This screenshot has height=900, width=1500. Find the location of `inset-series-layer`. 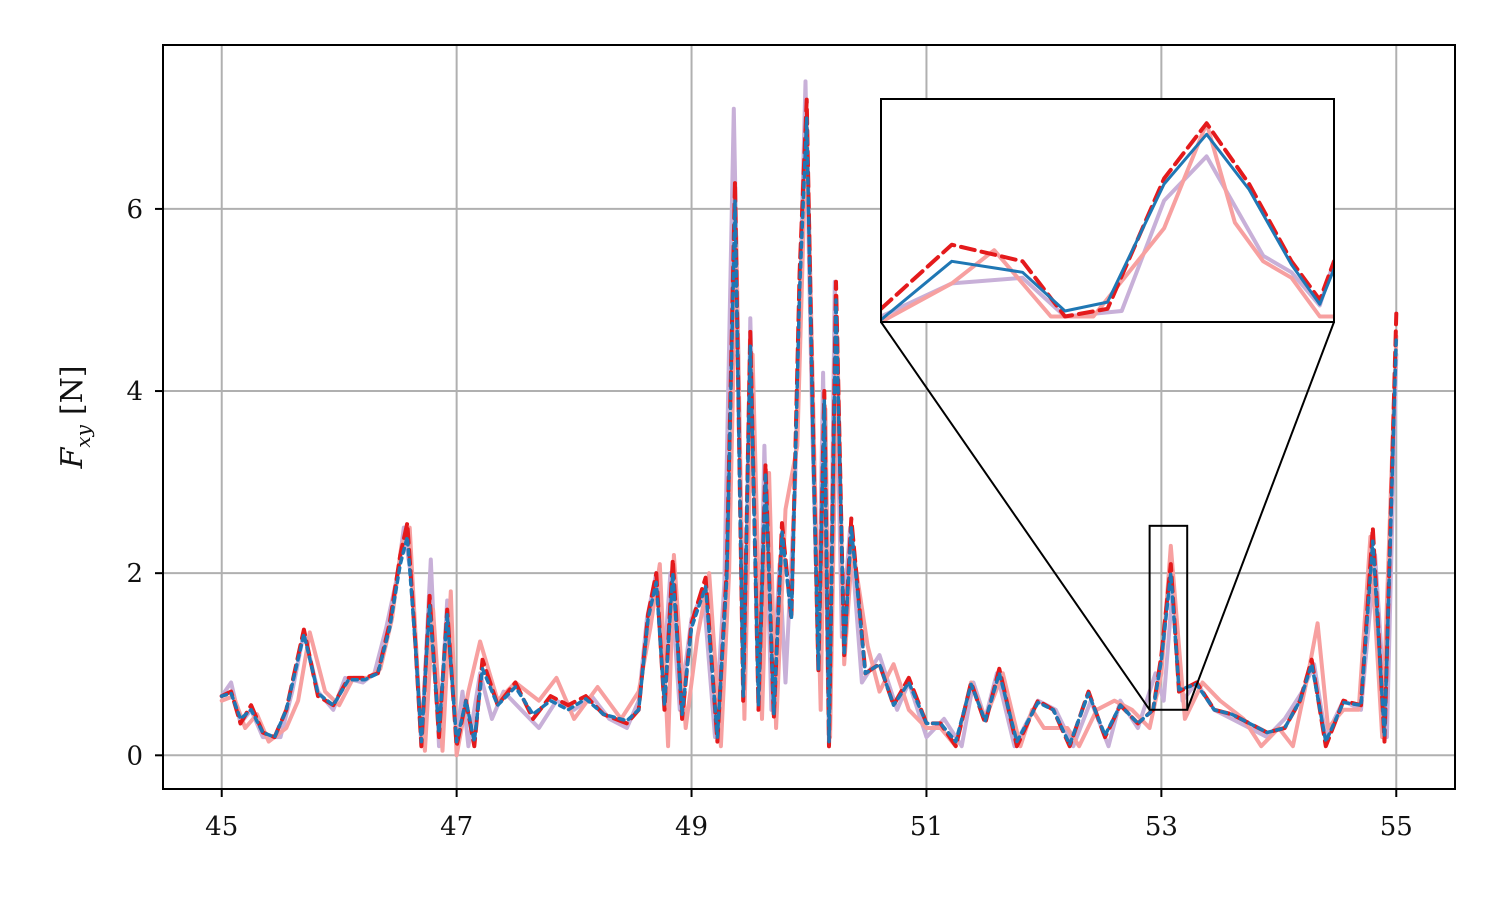

inset-series-layer is located at coordinates (1107, 221).